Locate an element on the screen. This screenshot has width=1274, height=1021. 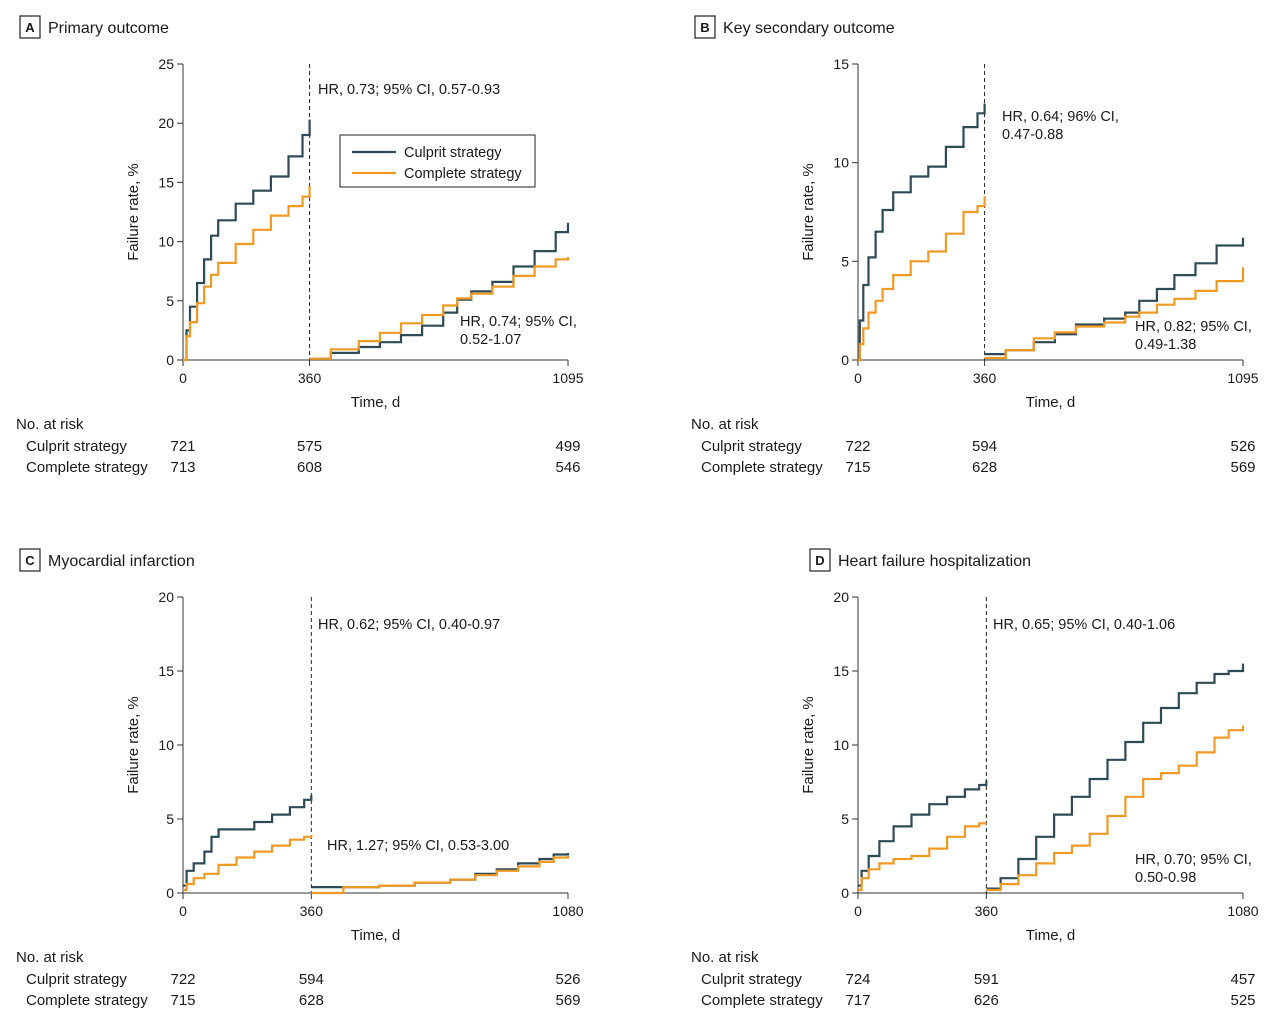
risk-value-culprit: 575 is located at coordinates (309, 446).